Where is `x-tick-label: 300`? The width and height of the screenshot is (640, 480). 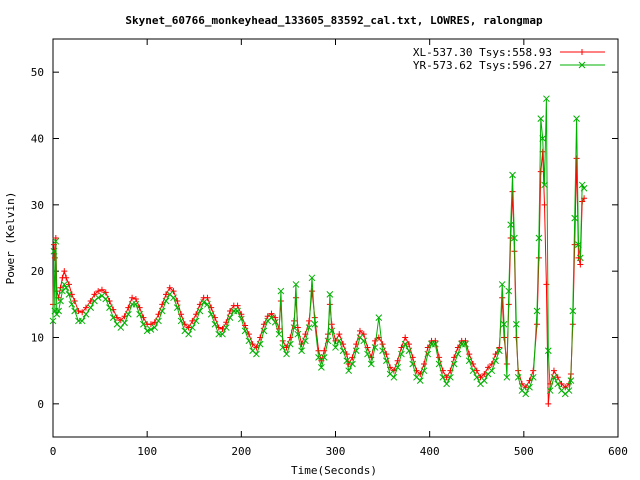 x-tick-label: 300 is located at coordinates (336, 451).